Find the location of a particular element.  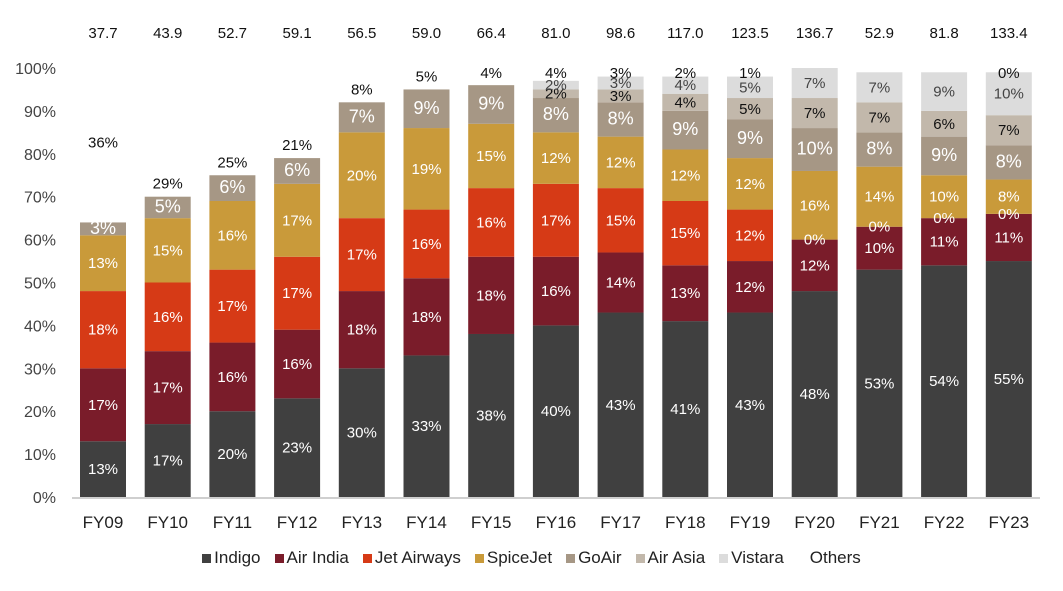

data-label: 20% is located at coordinates (362, 175).